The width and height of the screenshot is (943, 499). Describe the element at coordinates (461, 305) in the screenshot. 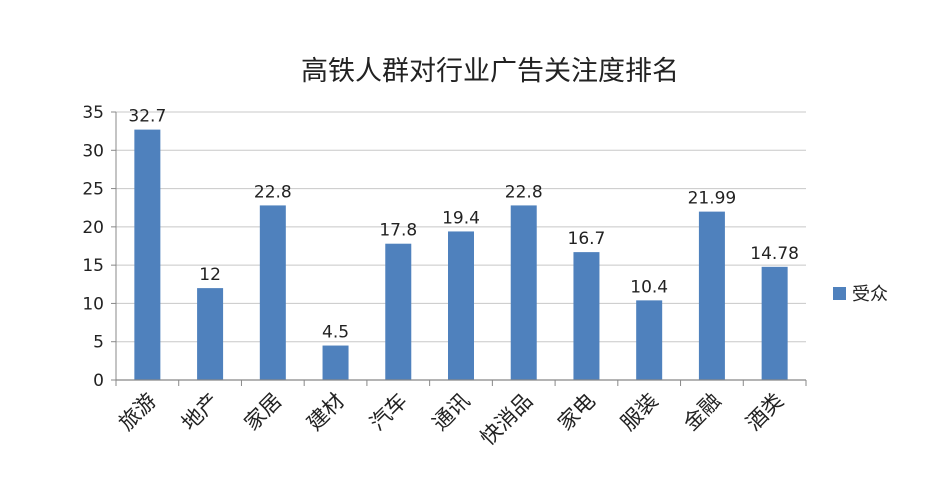

I see `bar-通讯` at that location.